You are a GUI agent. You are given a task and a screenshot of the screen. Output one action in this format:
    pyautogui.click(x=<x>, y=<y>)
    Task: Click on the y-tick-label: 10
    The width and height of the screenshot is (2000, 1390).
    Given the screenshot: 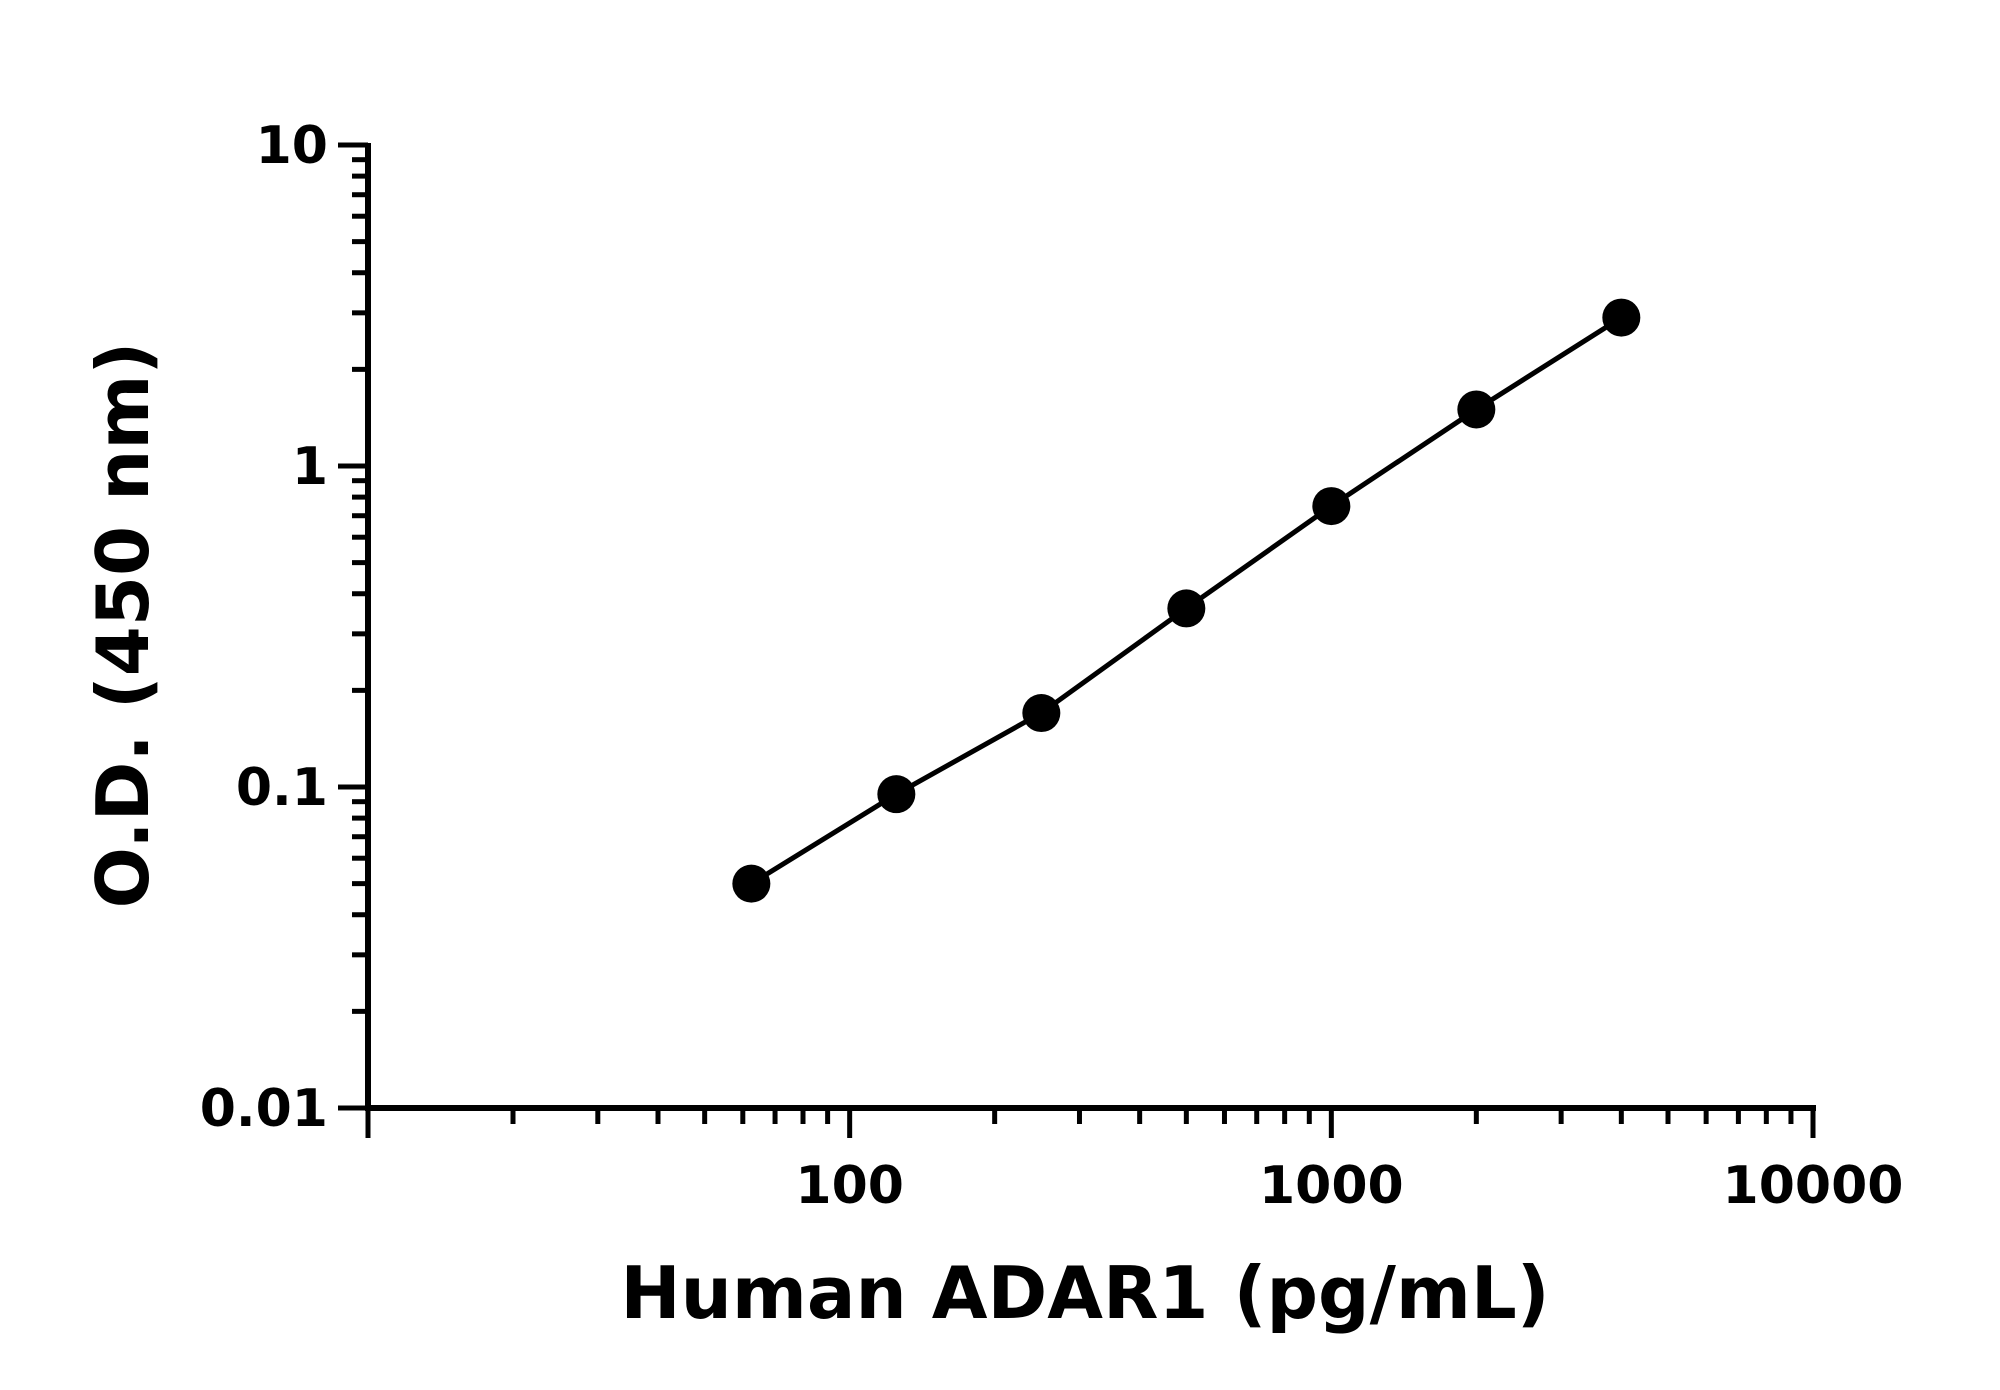 What is the action you would take?
    pyautogui.click(x=292, y=146)
    